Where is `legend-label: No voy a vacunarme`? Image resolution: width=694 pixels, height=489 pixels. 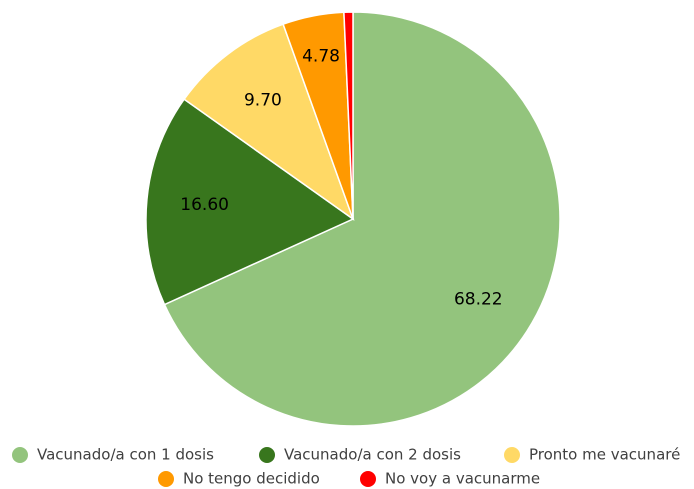 legend-label: No voy a vacunarme is located at coordinates (462, 479).